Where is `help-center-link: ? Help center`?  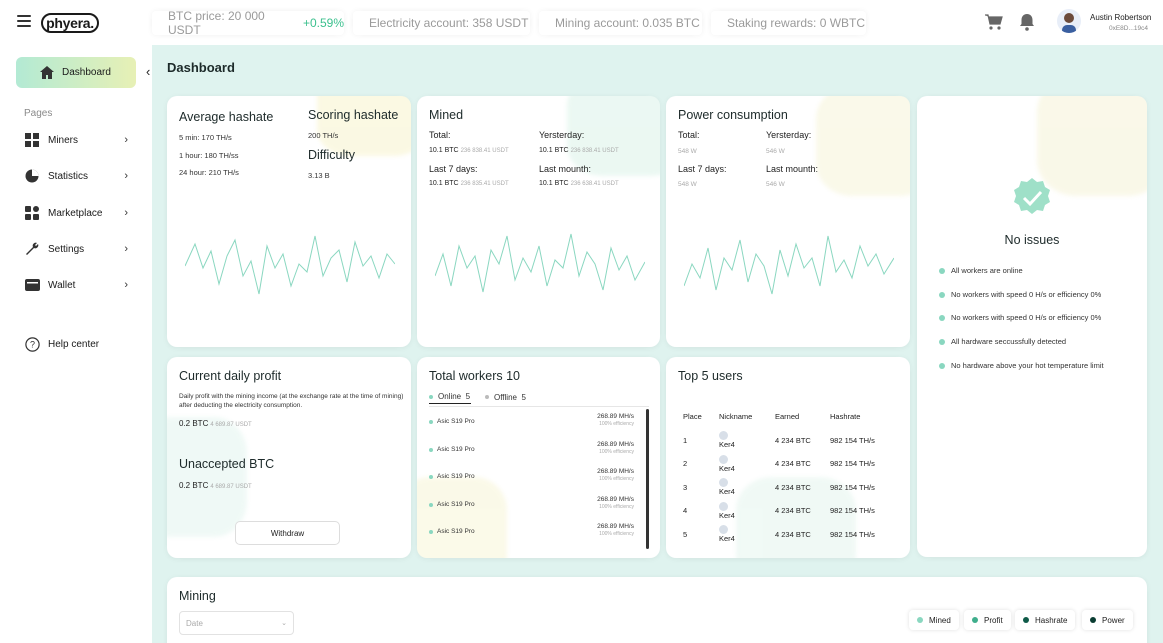 help-center-link: ? Help center is located at coordinates (79, 344).